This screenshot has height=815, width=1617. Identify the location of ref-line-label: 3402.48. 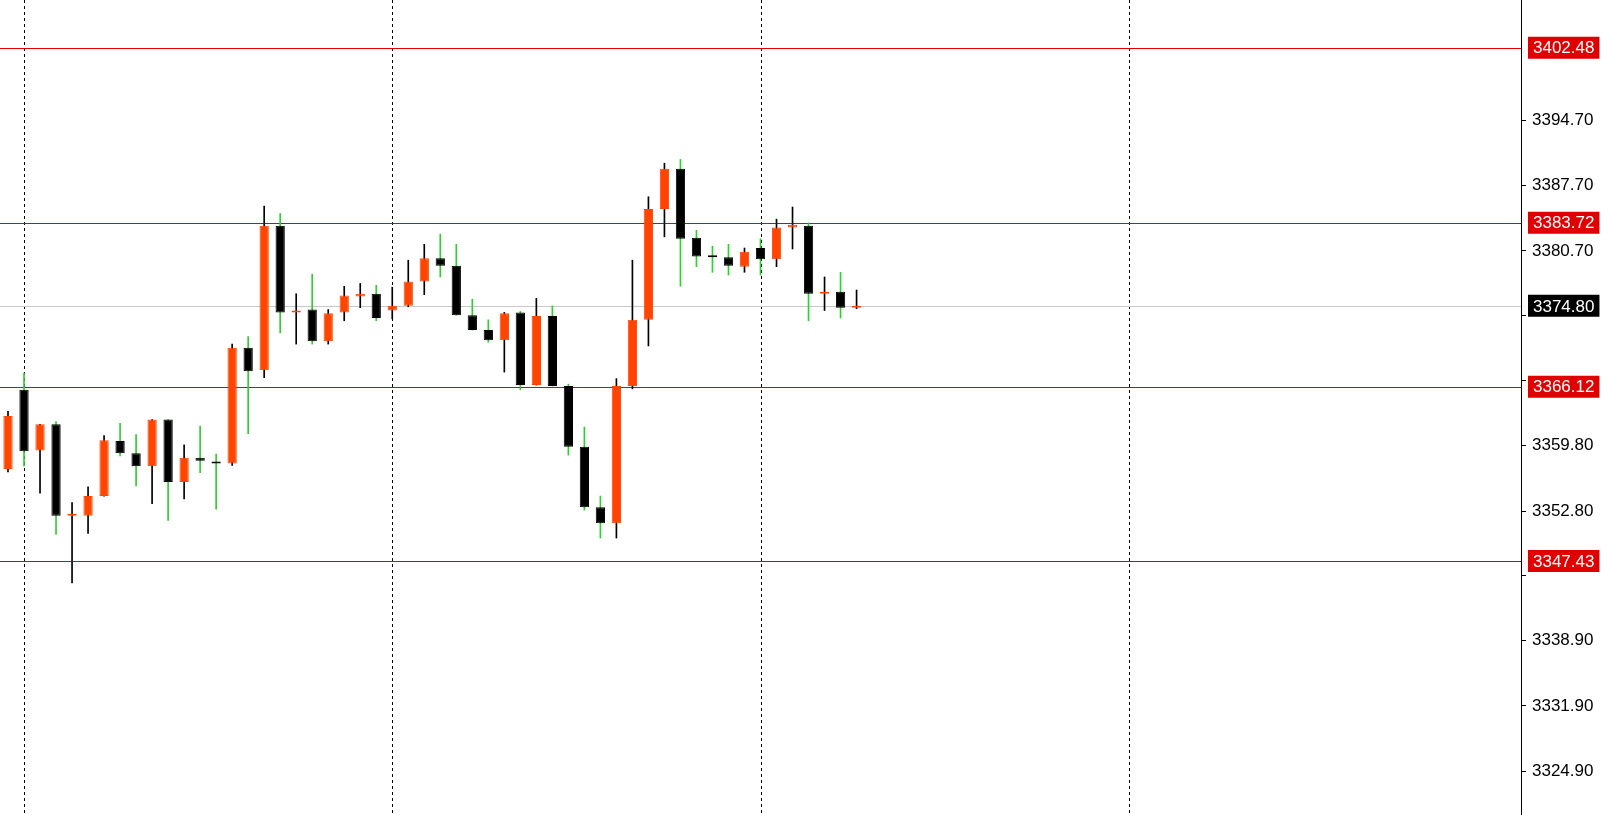
(1564, 48).